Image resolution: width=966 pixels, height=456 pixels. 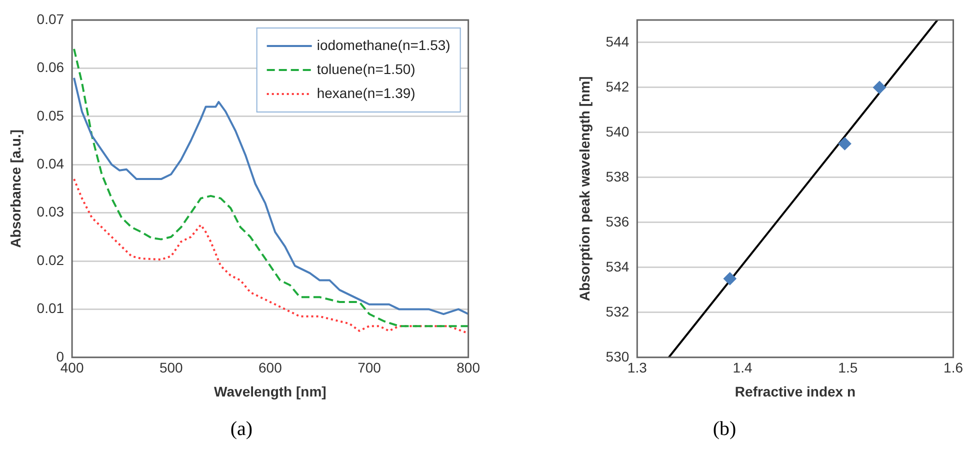 What do you see at coordinates (618, 311) in the screenshot?
I see `y-tick-label: 532` at bounding box center [618, 311].